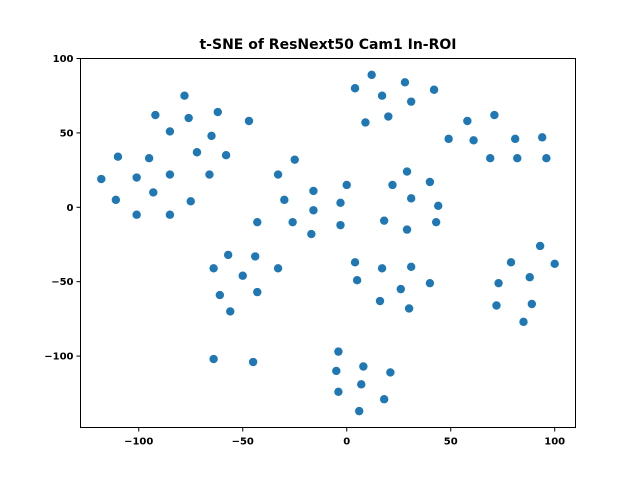 Image resolution: width=640 pixels, height=480 pixels. Describe the element at coordinates (70, 208) in the screenshot. I see `y-tick-label: 0` at that location.